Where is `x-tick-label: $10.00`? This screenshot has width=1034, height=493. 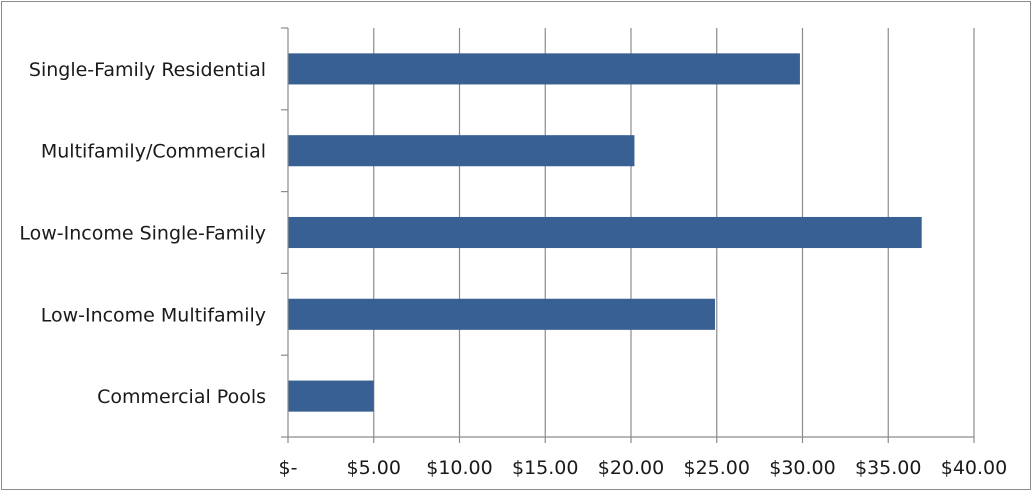
x-tick-label: $10.00 is located at coordinates (459, 468).